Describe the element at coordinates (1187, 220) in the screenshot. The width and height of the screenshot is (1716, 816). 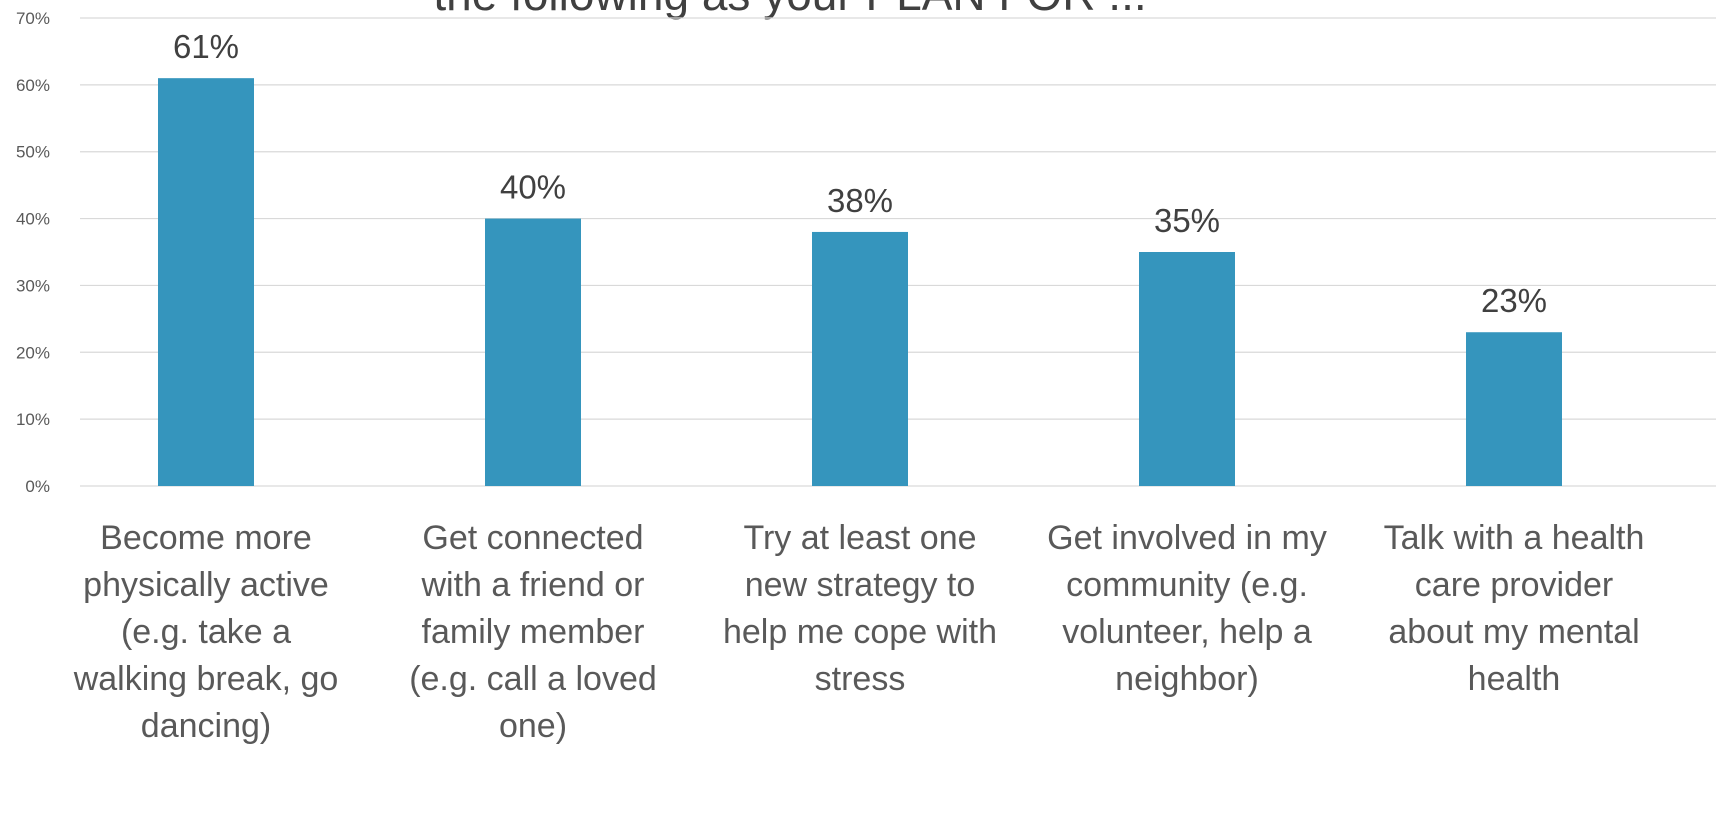
I see `data-label: 35%` at that location.